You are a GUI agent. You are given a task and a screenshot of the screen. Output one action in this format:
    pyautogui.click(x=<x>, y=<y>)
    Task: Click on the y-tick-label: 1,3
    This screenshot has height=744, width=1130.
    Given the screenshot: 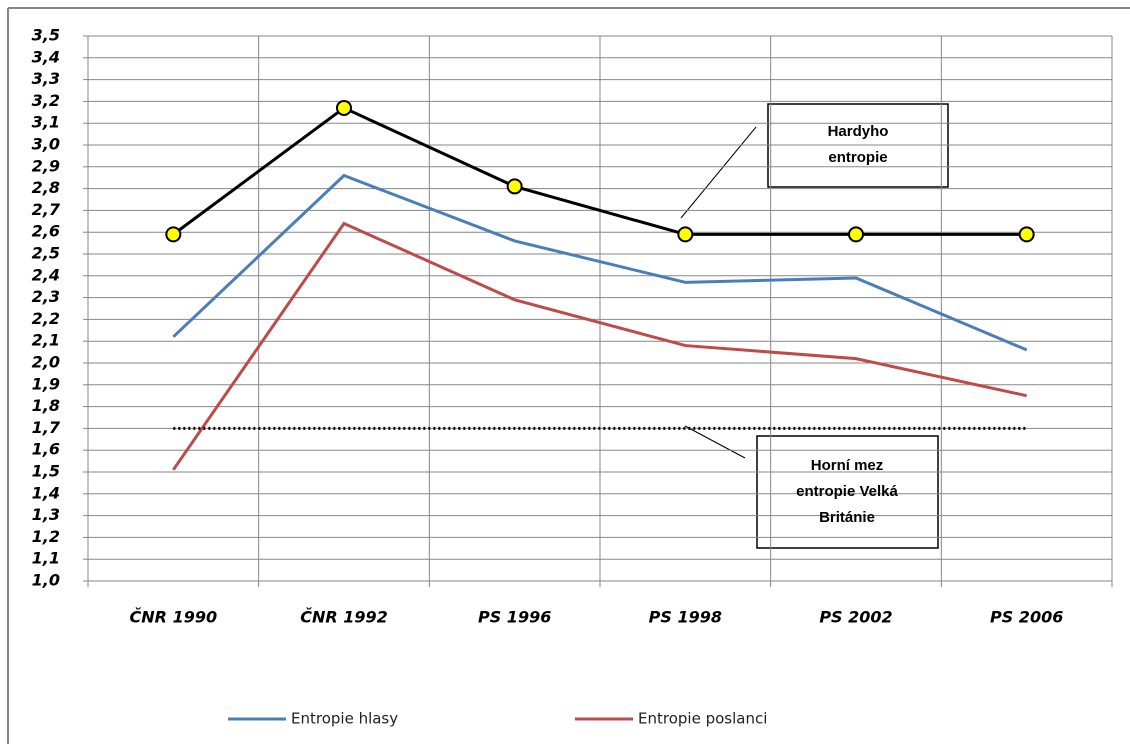 What is the action you would take?
    pyautogui.click(x=46, y=514)
    